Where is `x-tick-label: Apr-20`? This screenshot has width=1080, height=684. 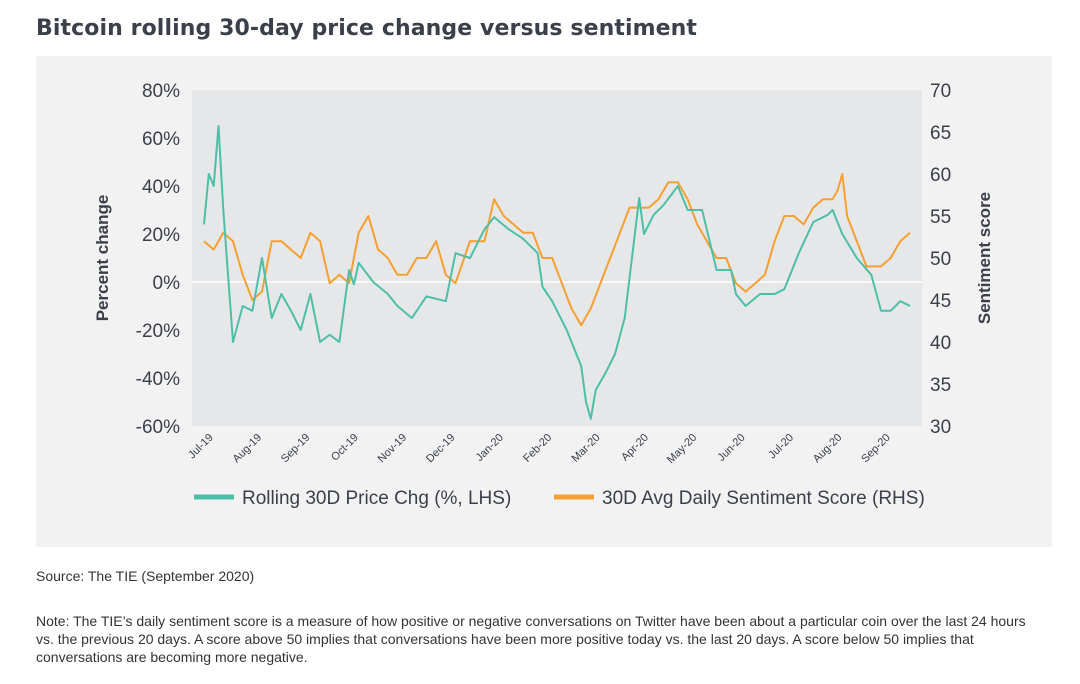 x-tick-label: Apr-20 is located at coordinates (635, 448).